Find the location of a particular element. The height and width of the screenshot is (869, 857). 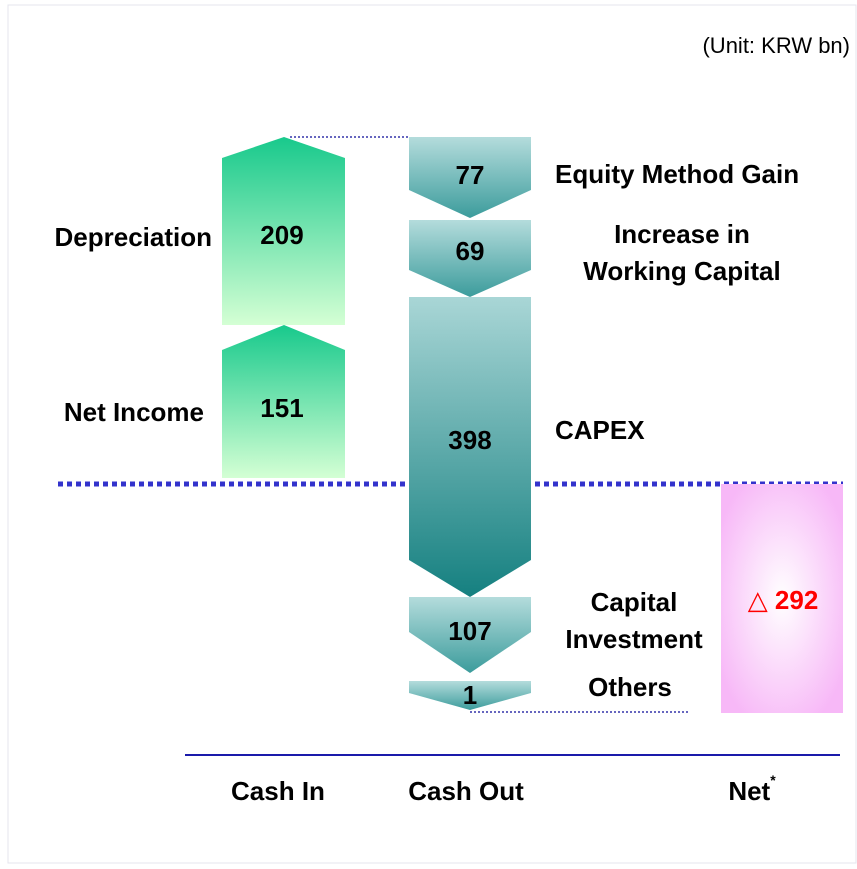

item-value: 69 is located at coordinates (470, 251).